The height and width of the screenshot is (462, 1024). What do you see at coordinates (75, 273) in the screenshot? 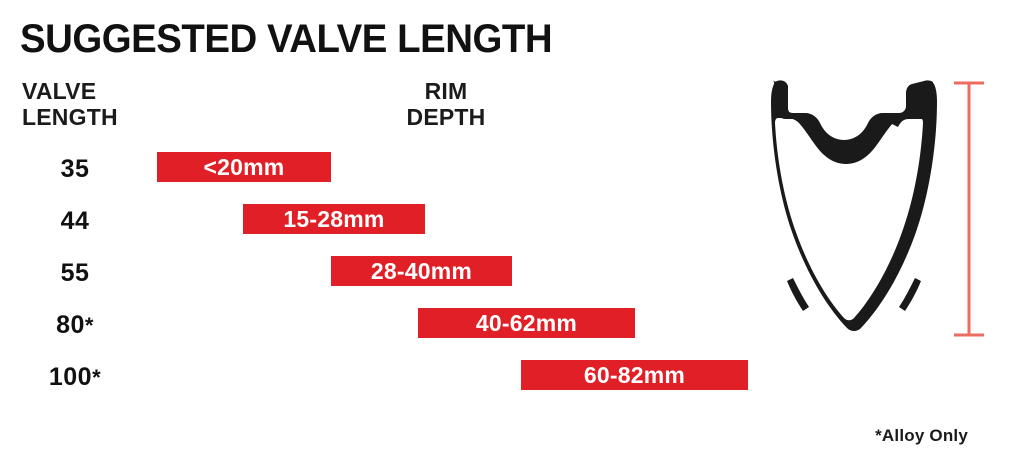
I see `valve-length-value: 55` at bounding box center [75, 273].